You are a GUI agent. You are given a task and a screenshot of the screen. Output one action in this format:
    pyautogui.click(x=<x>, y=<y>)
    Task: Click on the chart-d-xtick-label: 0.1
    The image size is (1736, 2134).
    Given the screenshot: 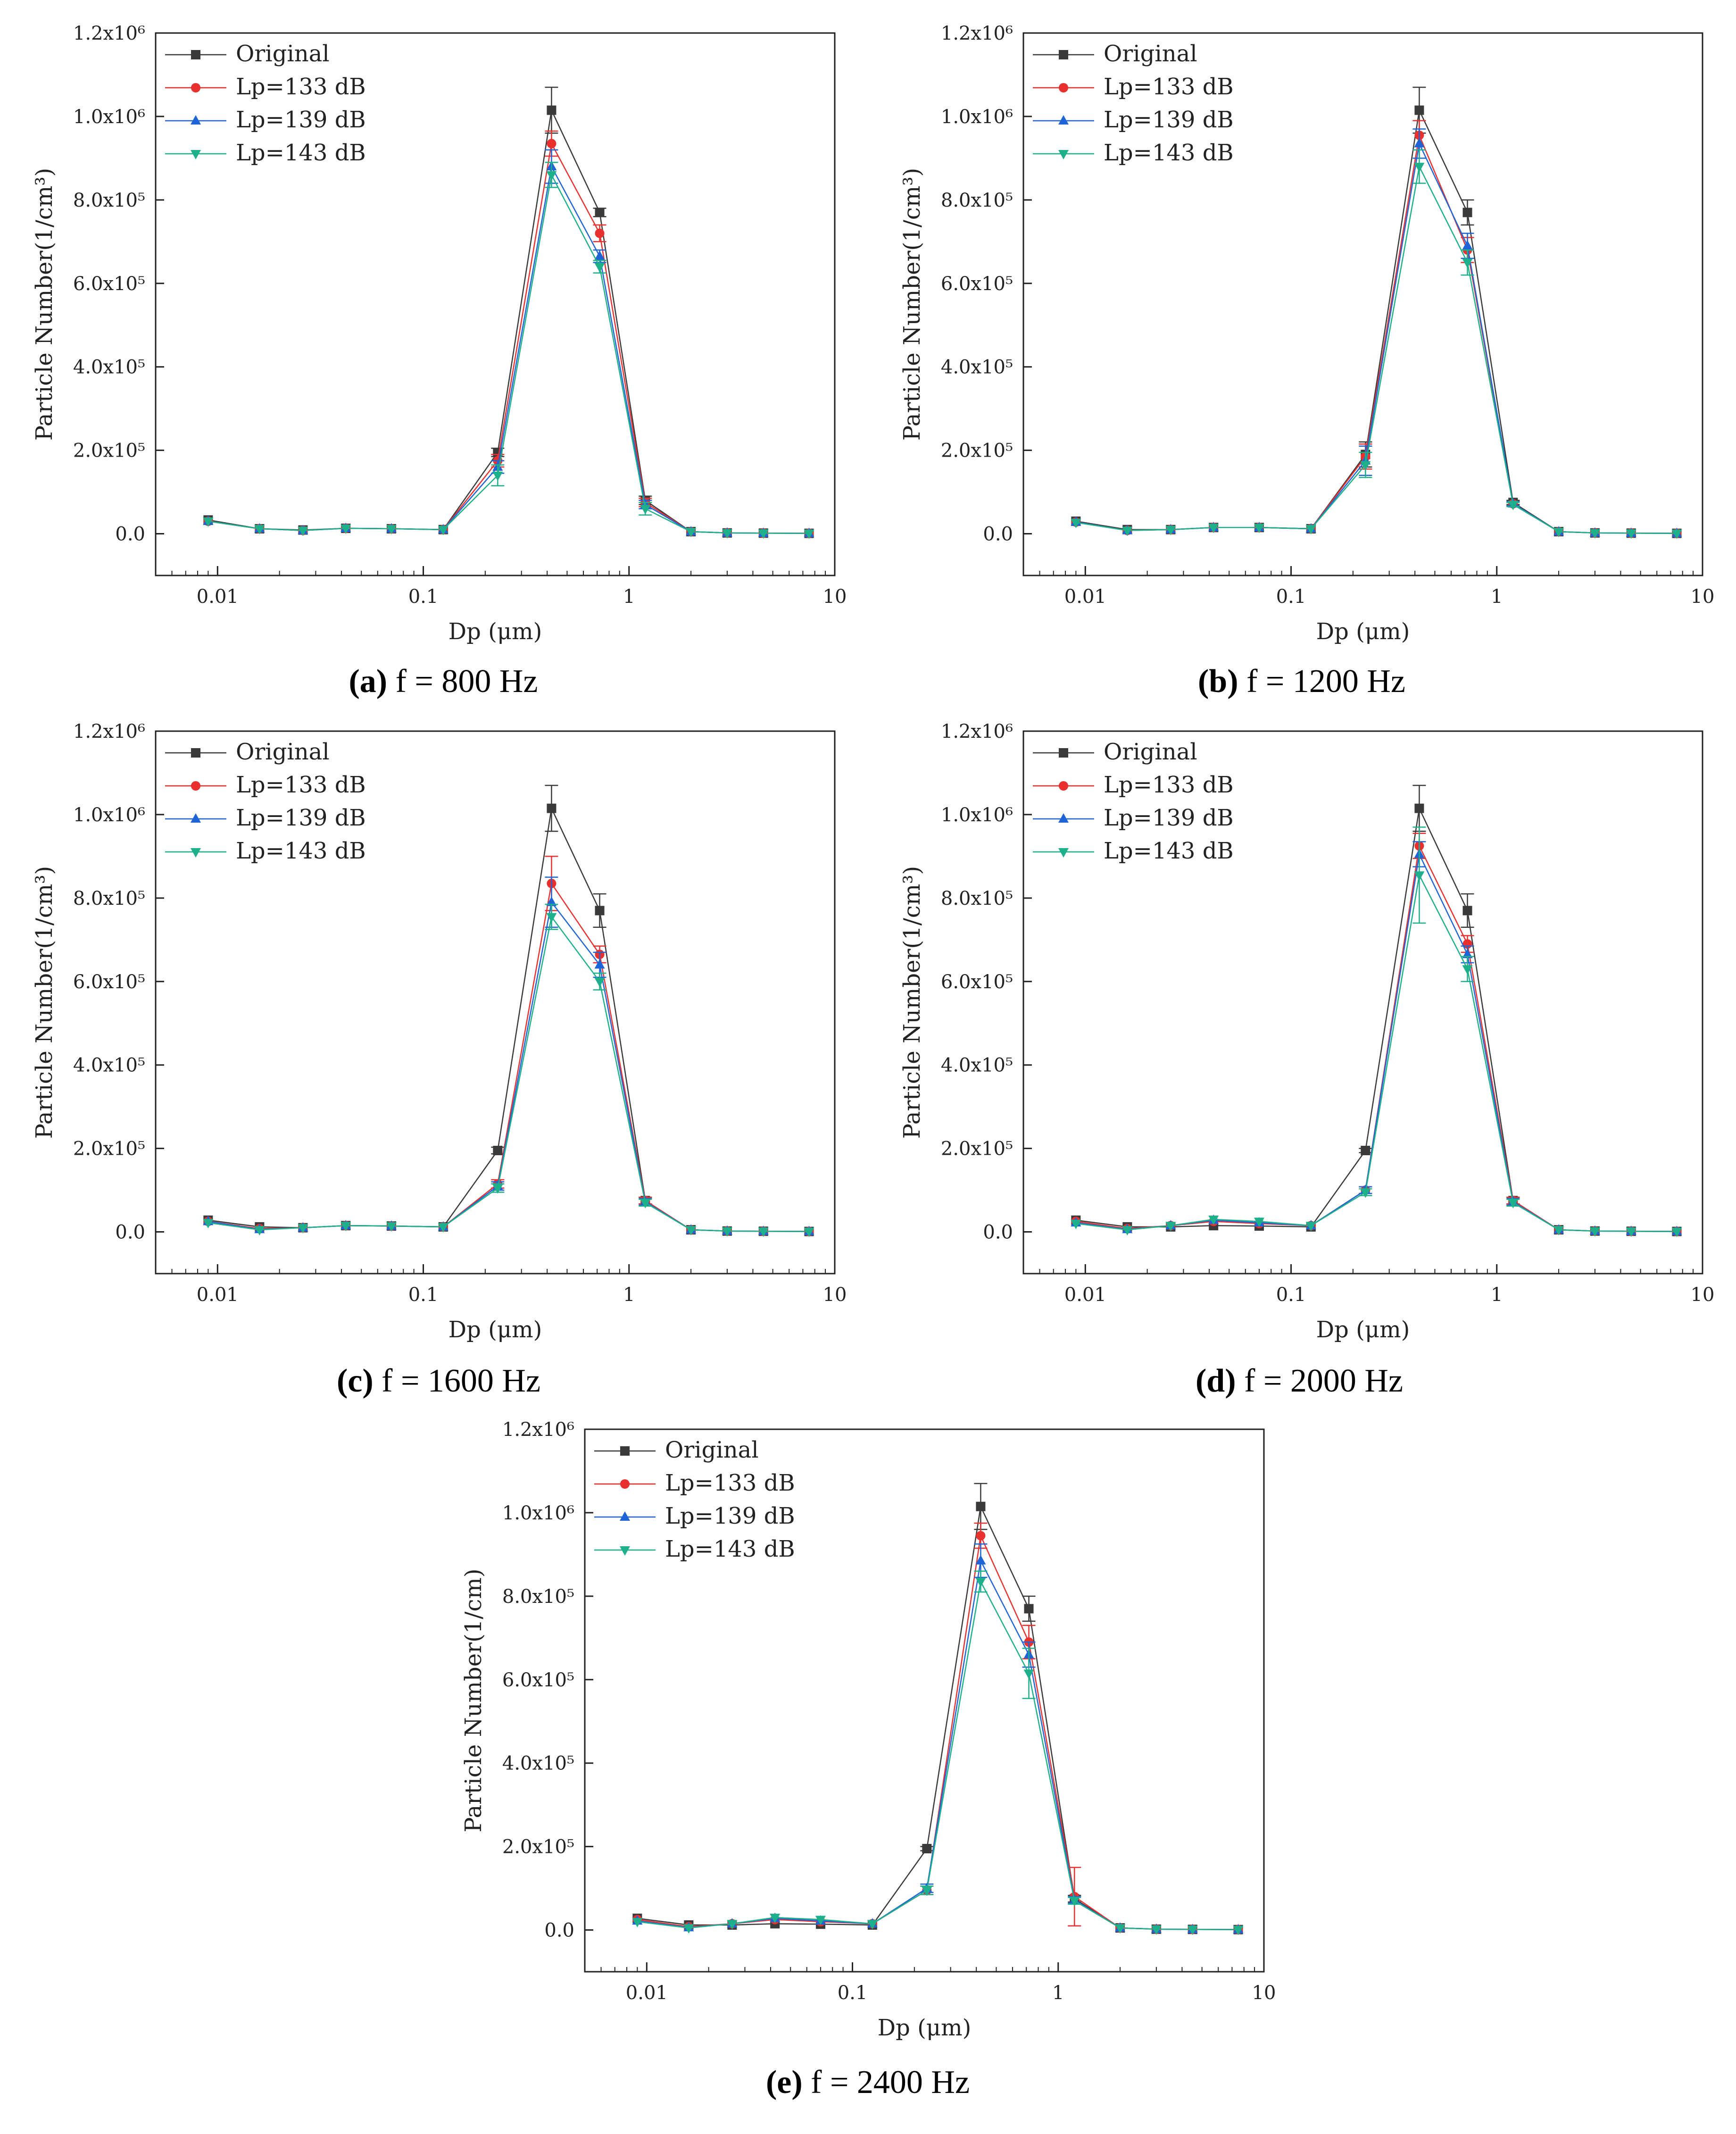 What is the action you would take?
    pyautogui.click(x=1291, y=1295)
    